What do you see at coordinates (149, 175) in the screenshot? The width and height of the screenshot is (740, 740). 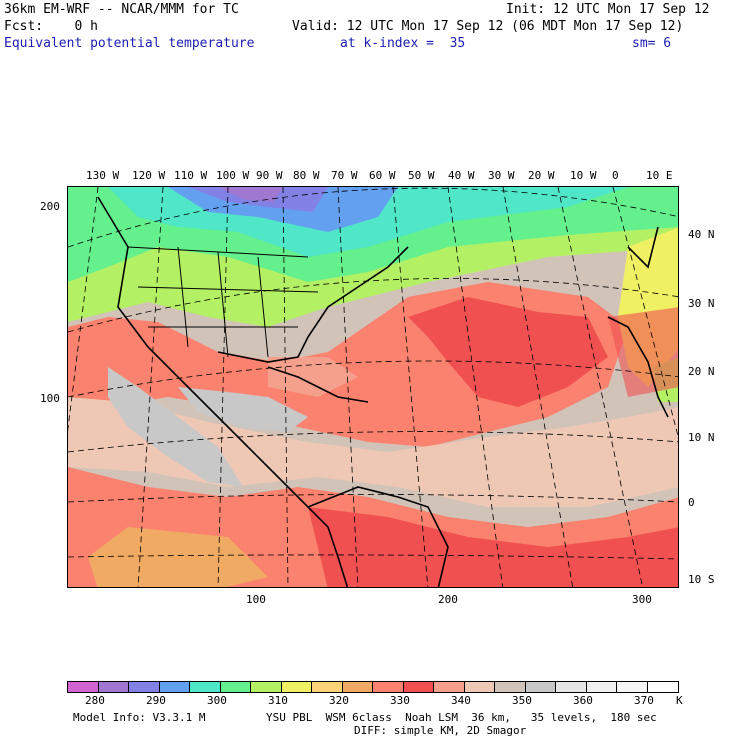 I see `lon-label: 120 W` at bounding box center [149, 175].